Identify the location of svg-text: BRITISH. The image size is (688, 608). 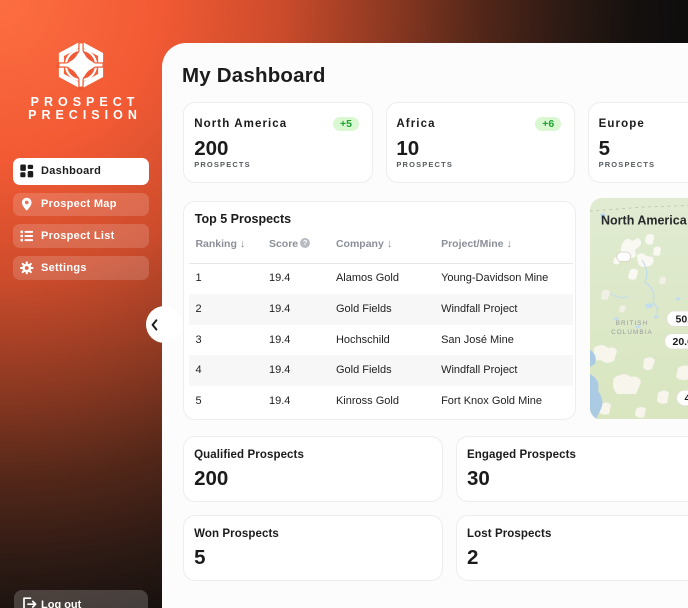
(632, 323).